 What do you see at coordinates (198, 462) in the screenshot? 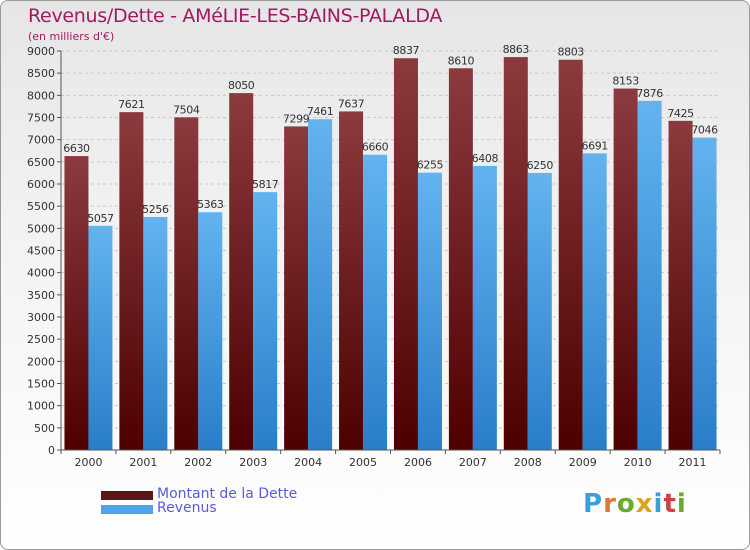
I see `x-tick-label: 2002` at bounding box center [198, 462].